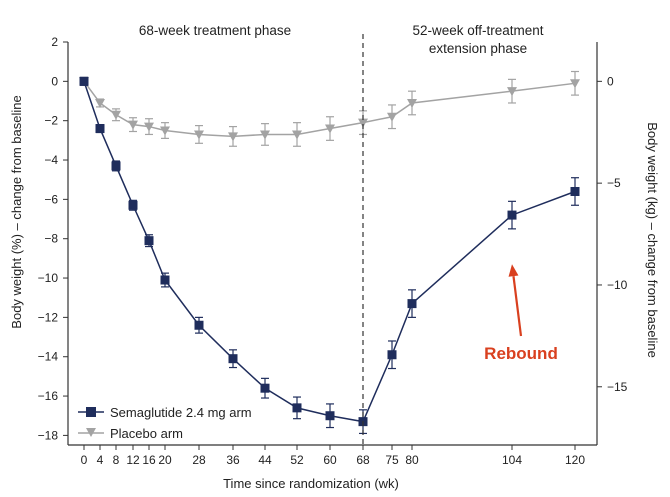 The image size is (670, 497). I want to click on extension-phase-label-line2: extension phase, so click(478, 48).